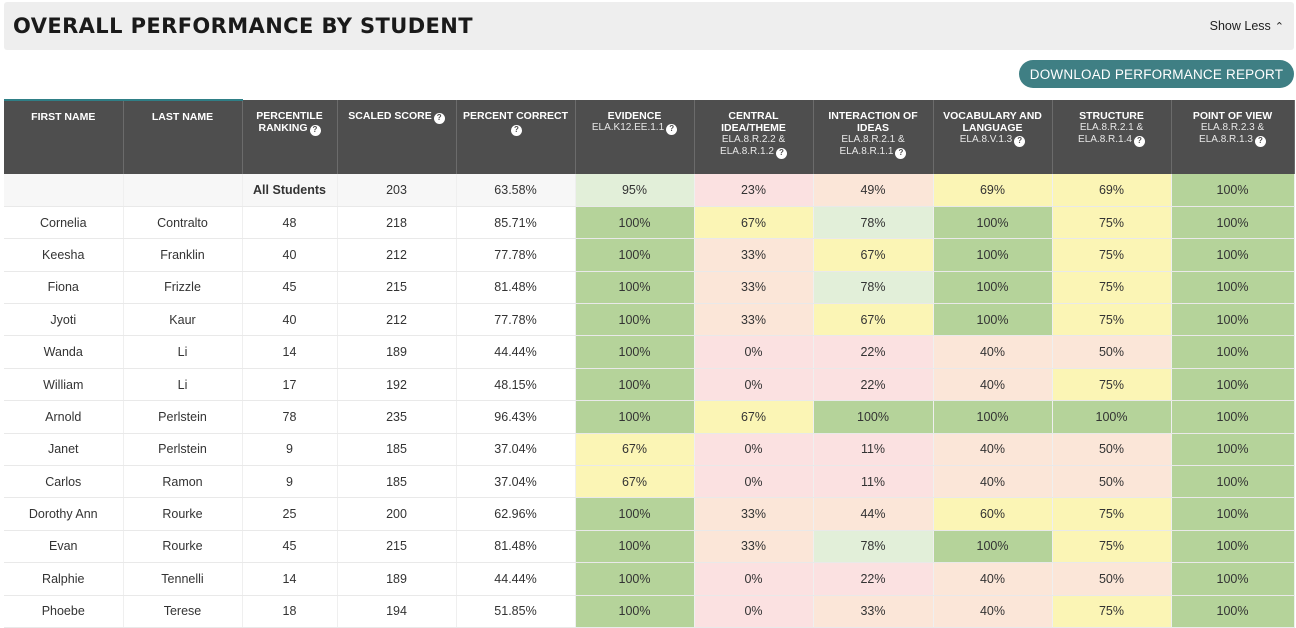 The height and width of the screenshot is (628, 1296). Describe the element at coordinates (397, 417) in the screenshot. I see `scaled-score-cell: 235` at that location.